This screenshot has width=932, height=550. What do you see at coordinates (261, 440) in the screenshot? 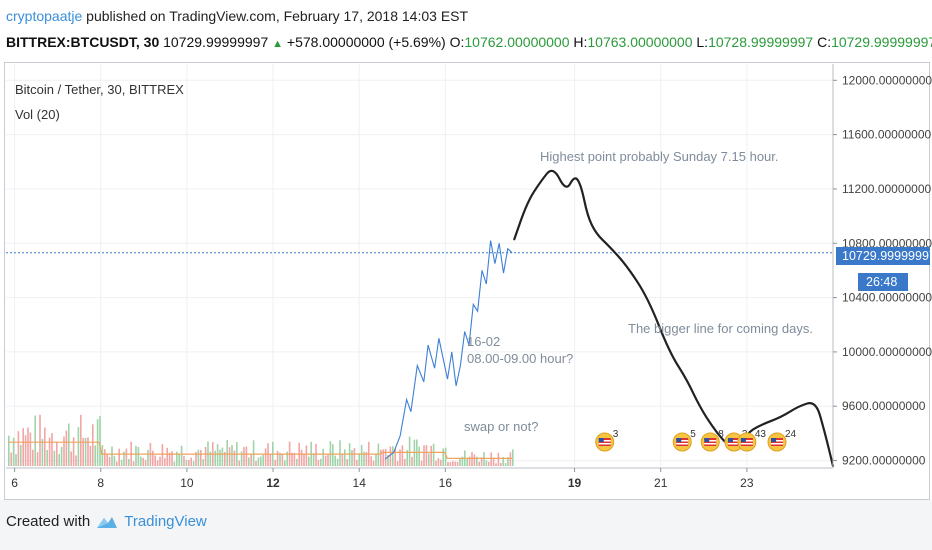
I see `volume-bars` at bounding box center [261, 440].